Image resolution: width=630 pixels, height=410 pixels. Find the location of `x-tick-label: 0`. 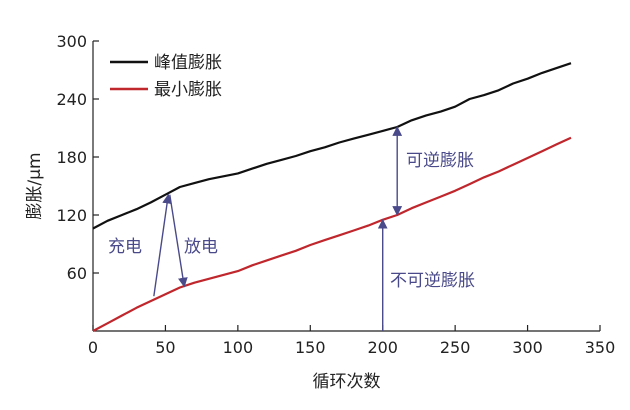

x-tick-label: 0 is located at coordinates (93, 347).